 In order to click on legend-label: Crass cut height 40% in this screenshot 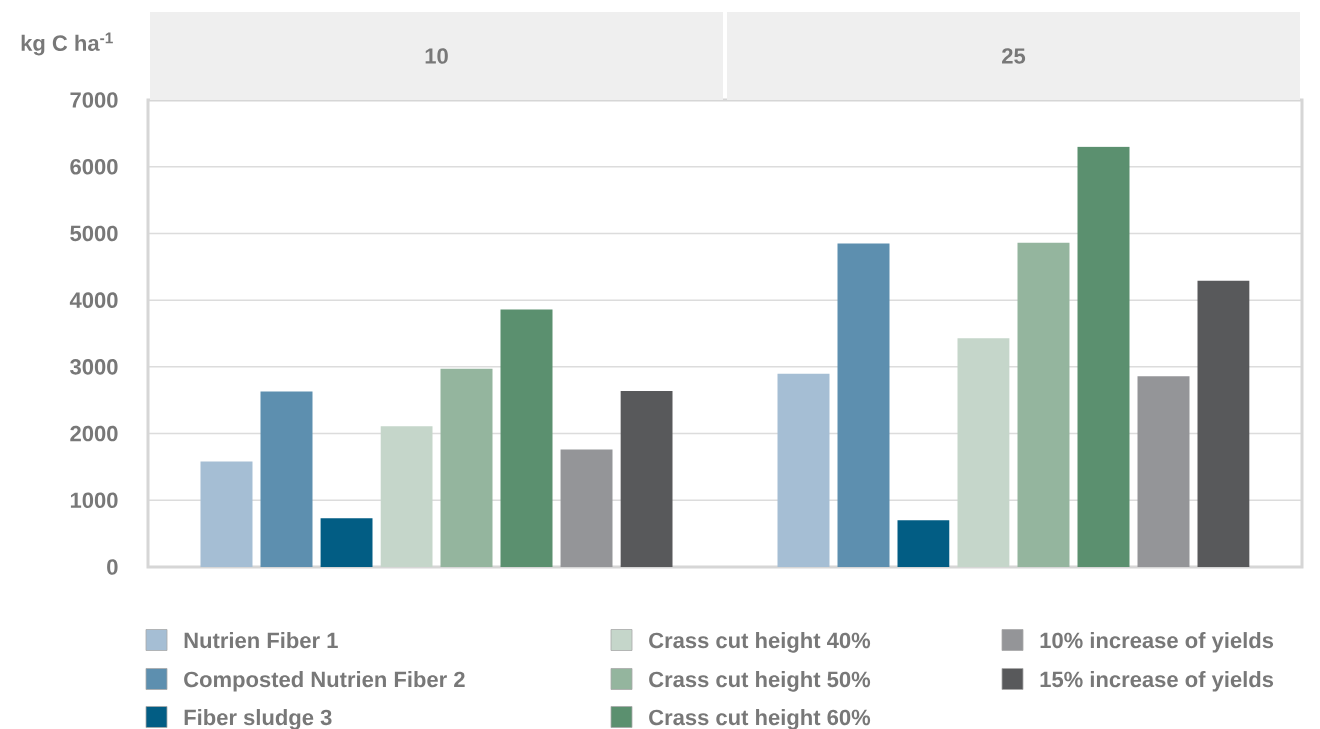, I will do `click(760, 642)`.